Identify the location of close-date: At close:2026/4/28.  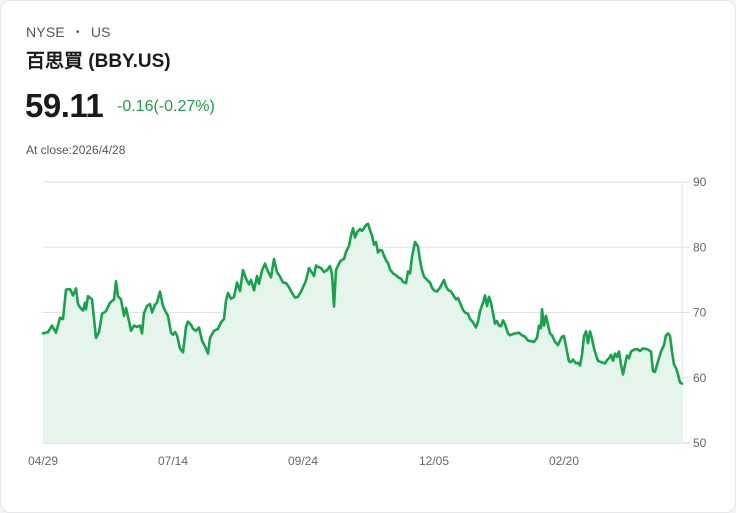
(76, 150).